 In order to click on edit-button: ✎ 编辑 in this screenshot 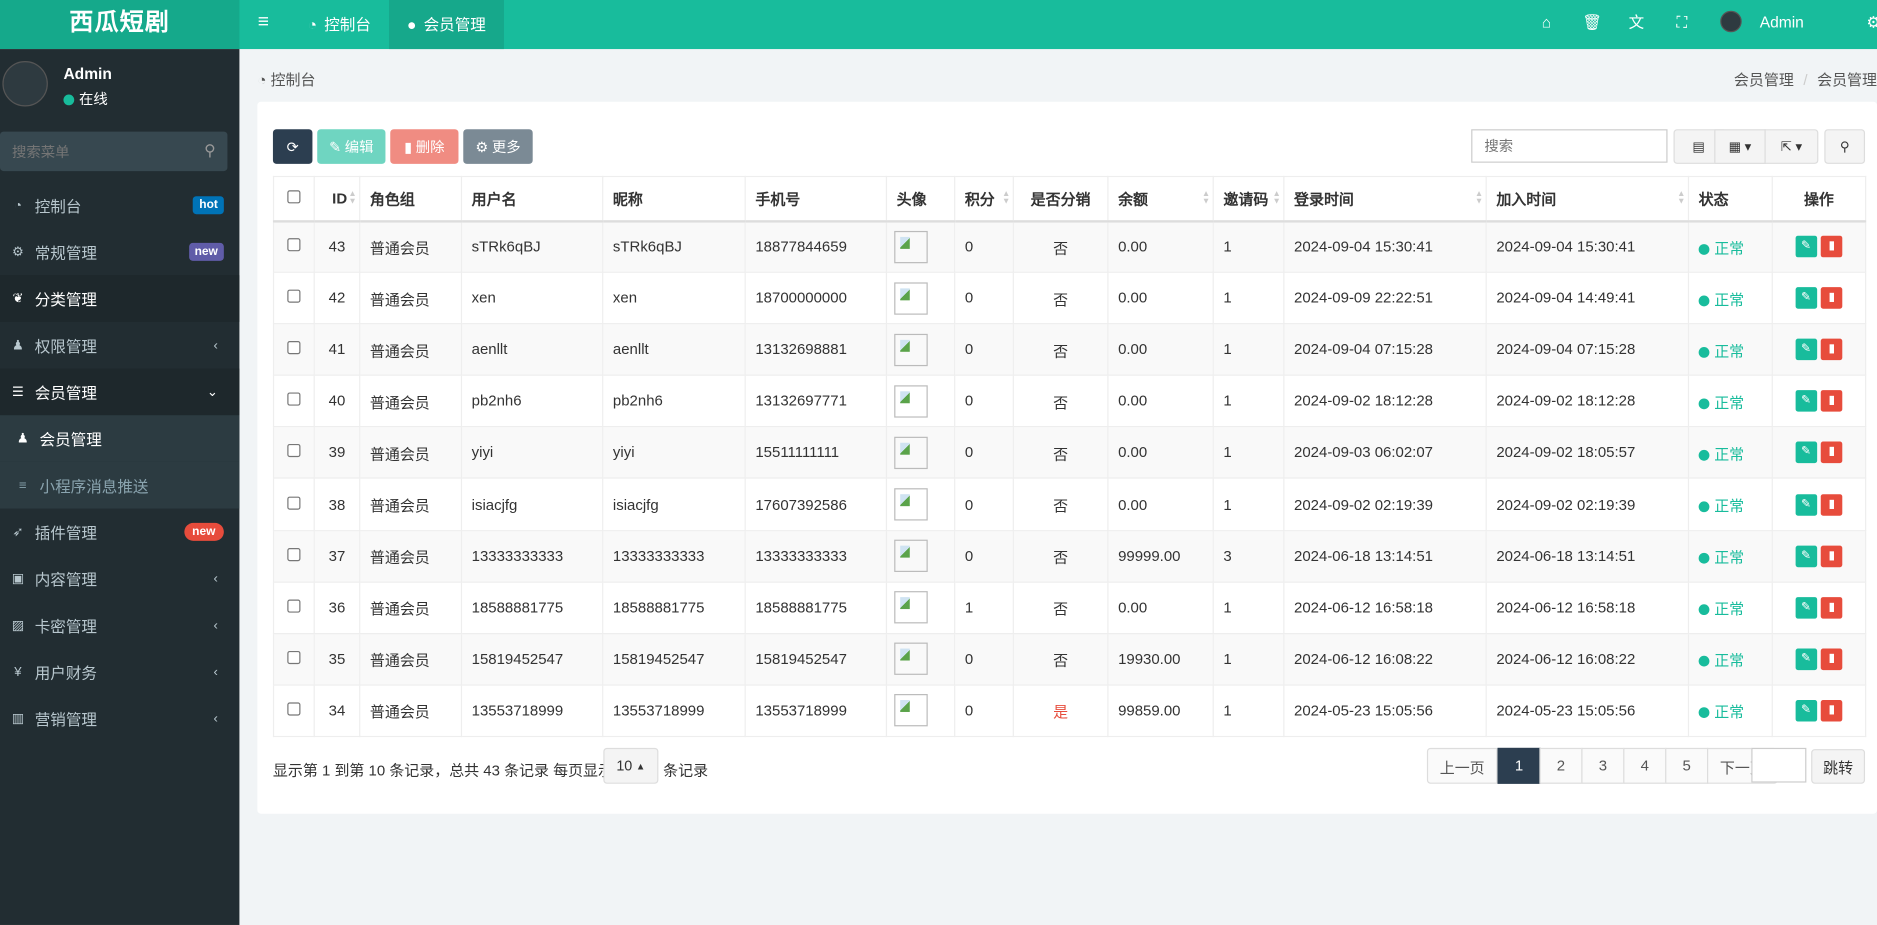, I will do `click(351, 146)`.